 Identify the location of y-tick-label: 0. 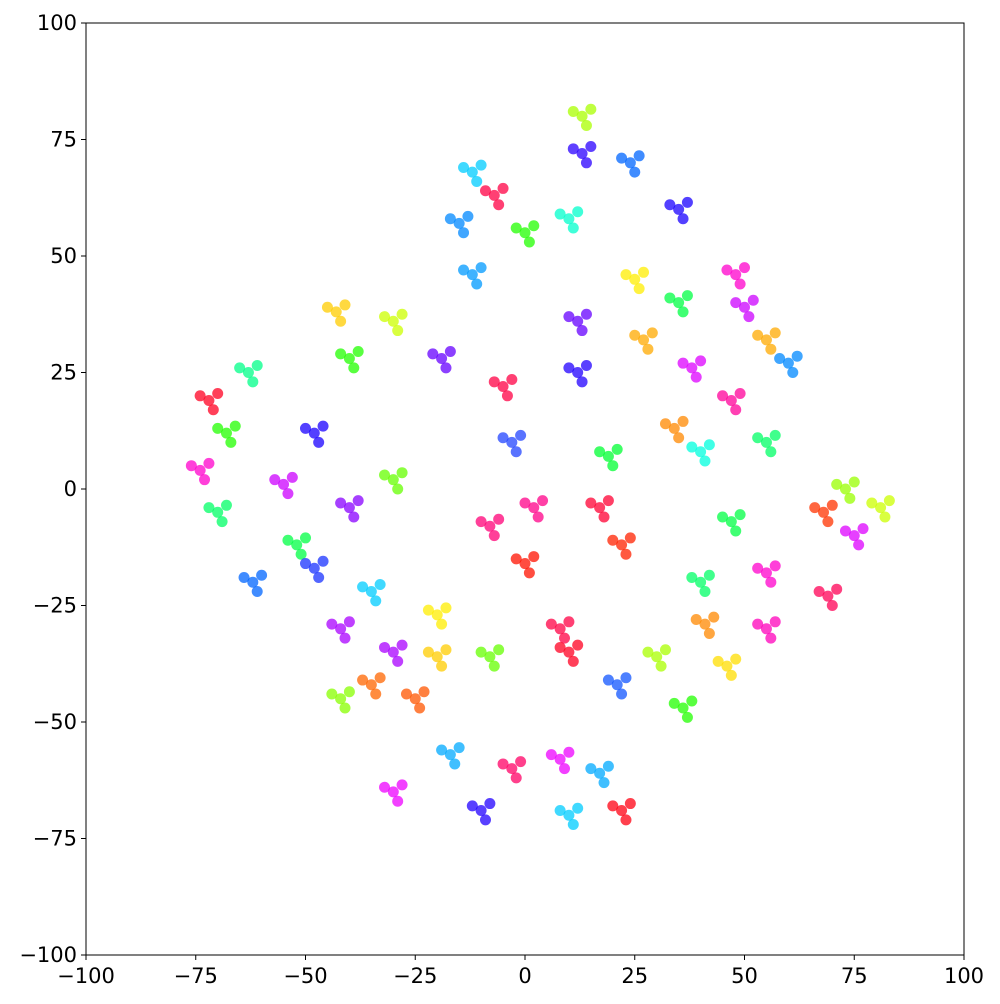
(70, 489).